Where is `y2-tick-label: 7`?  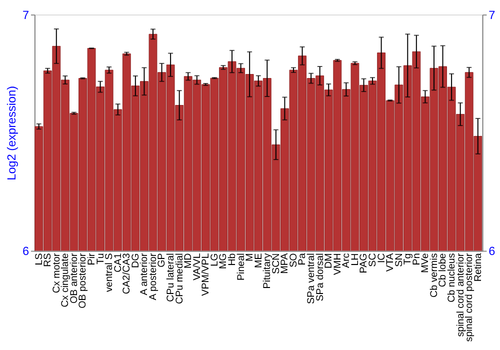 y2-tick-label: 7 is located at coordinates (492, 15).